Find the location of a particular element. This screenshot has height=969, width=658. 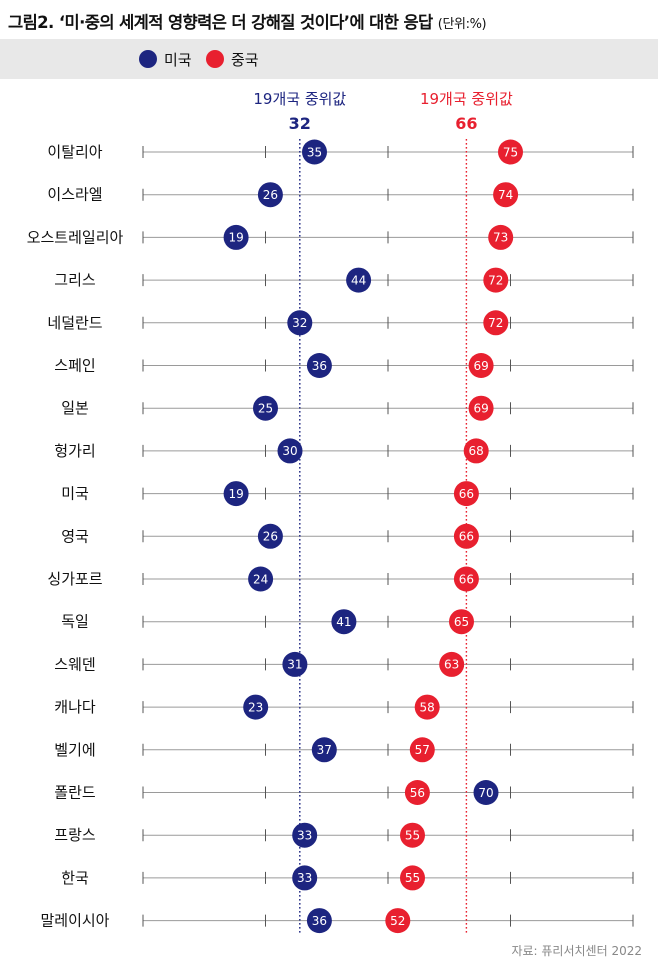

data-label-china: 57 is located at coordinates (422, 750).